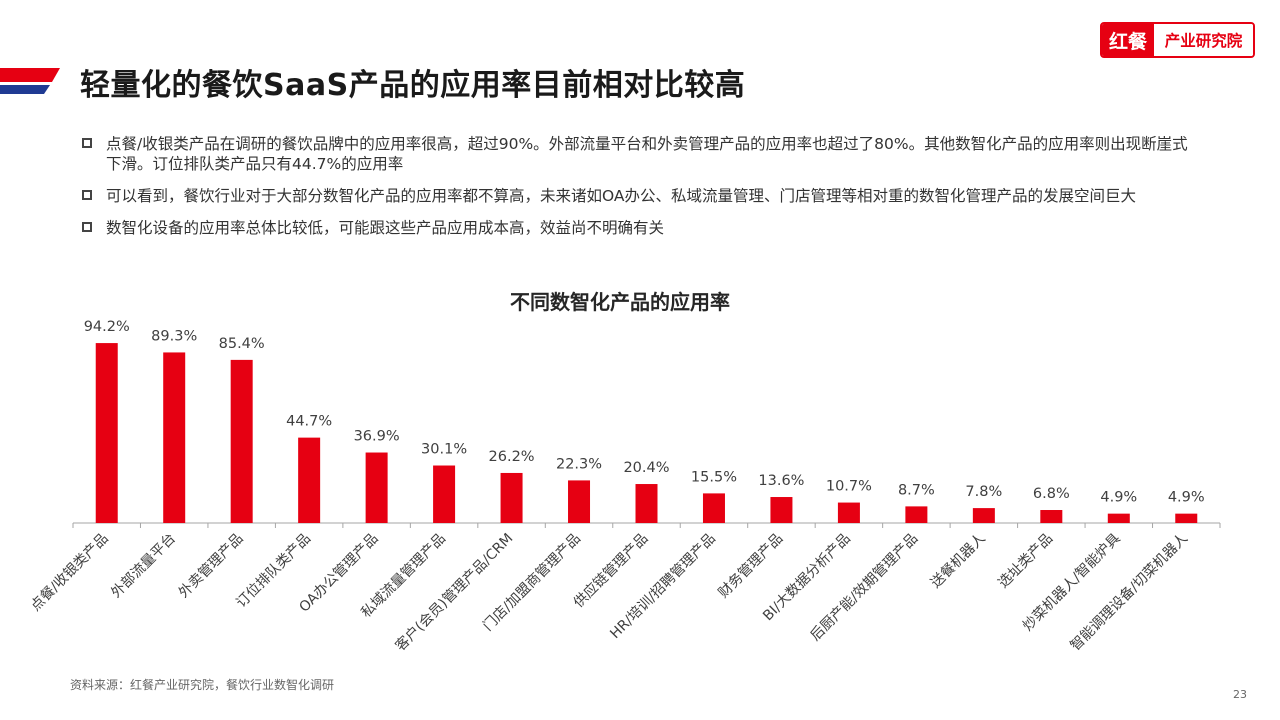  I want to click on data-label: 10.7%, so click(849, 487).